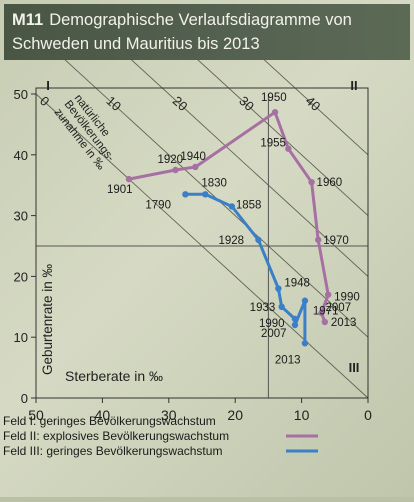 The height and width of the screenshot is (502, 414). I want to click on series-0-label-1990: 1990, so click(347, 298).